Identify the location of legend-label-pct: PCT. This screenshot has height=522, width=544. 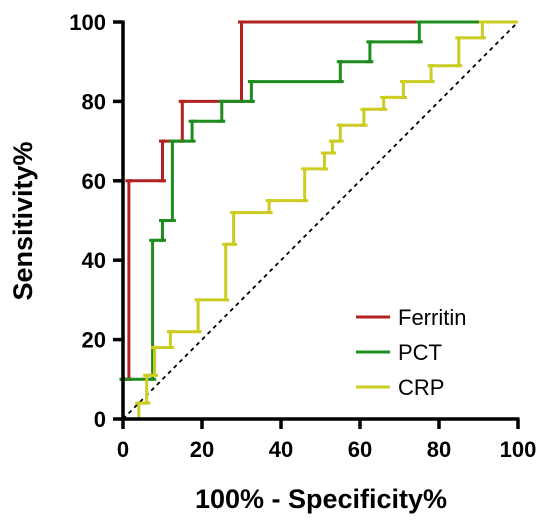
(420, 352).